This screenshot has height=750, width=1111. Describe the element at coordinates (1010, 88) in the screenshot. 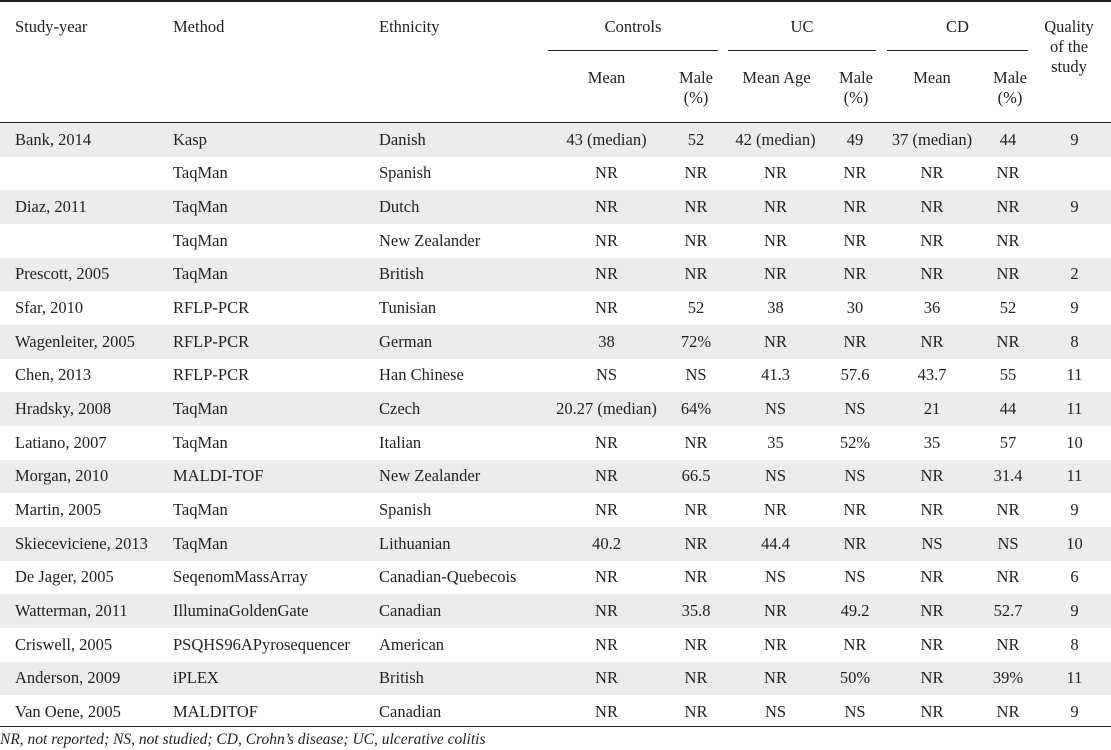

I see `header-cd-male: Male (%)` at that location.